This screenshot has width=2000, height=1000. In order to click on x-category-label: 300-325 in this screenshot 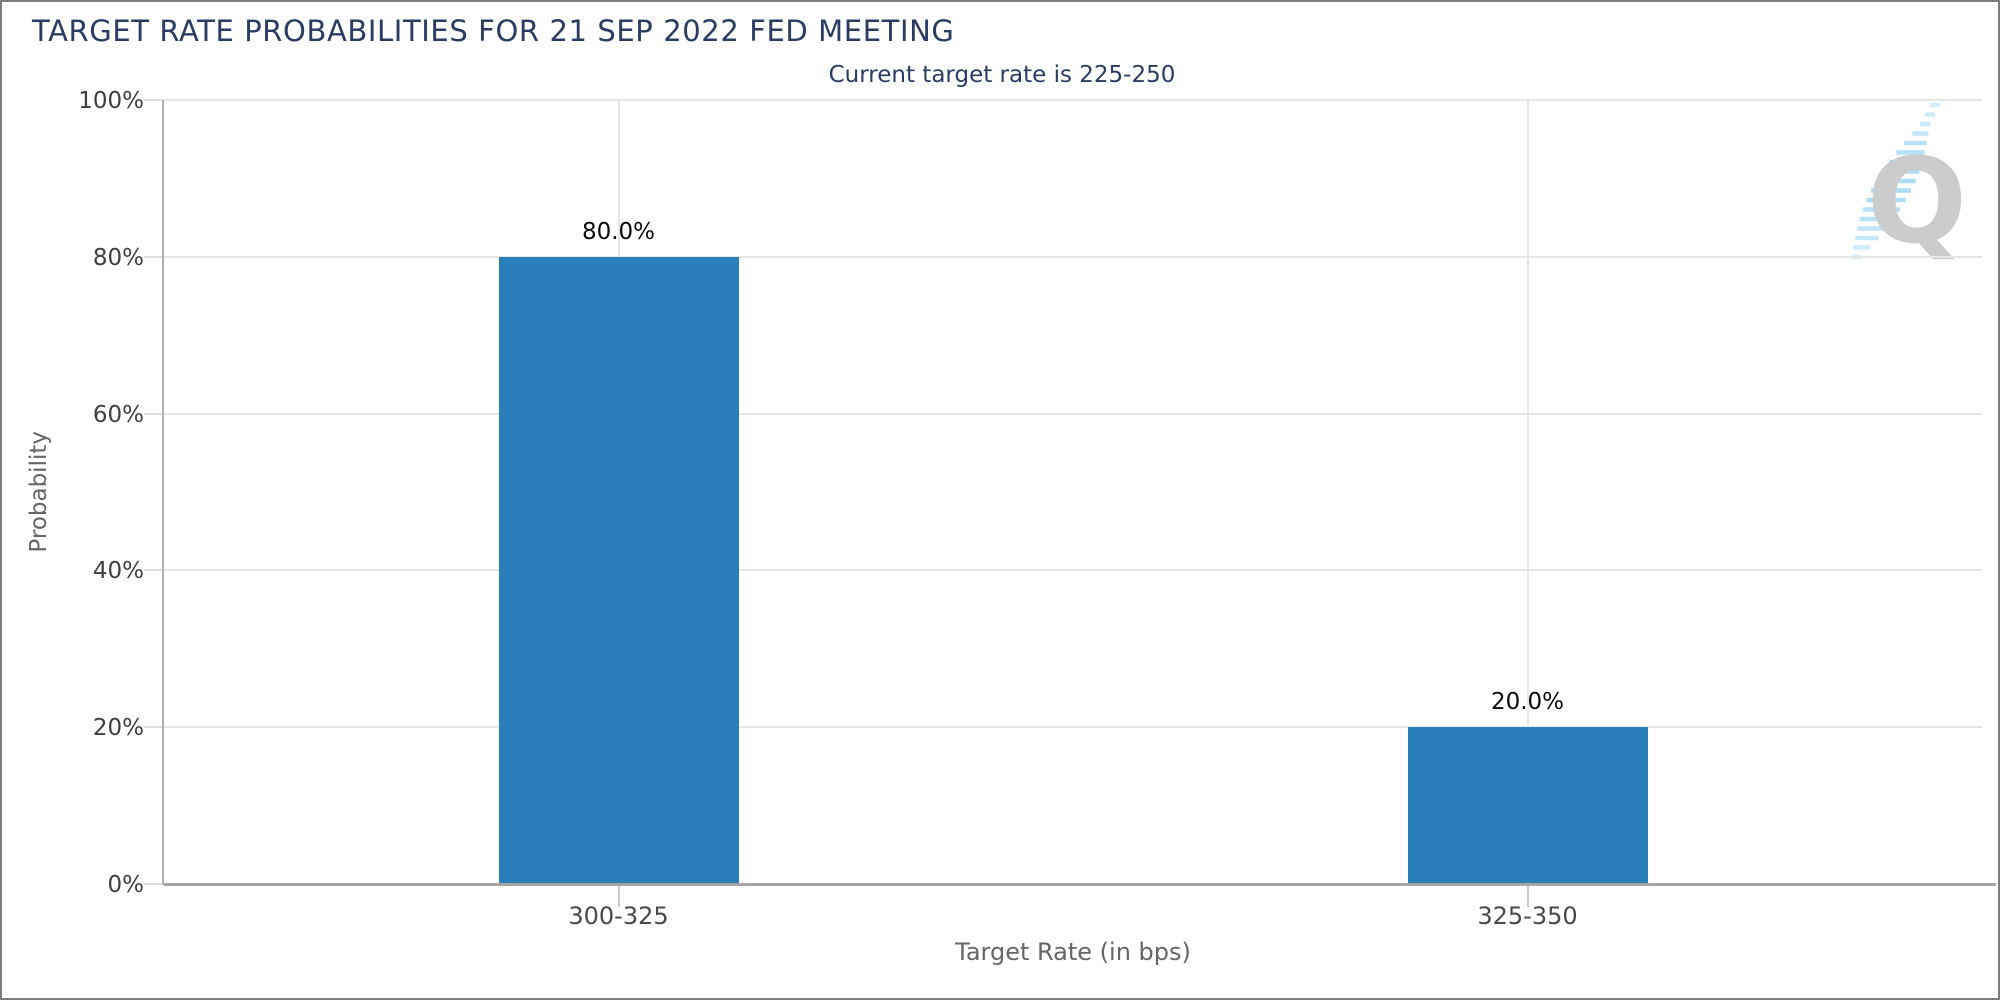, I will do `click(618, 916)`.